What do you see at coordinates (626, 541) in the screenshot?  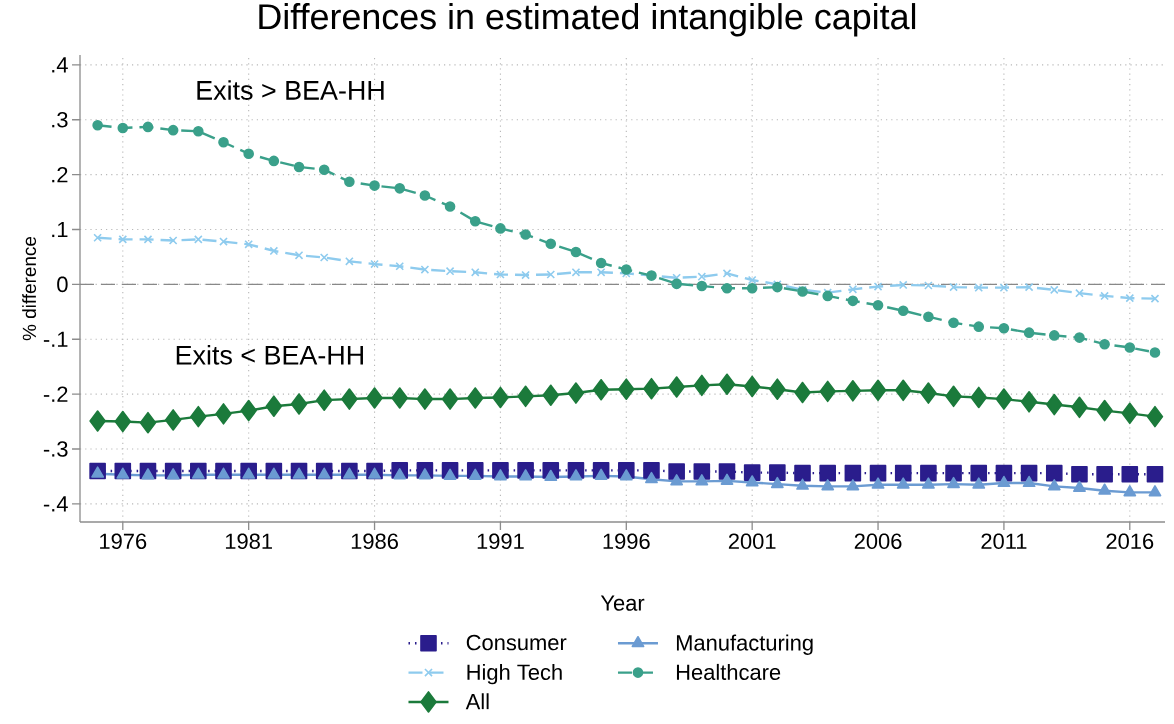 I see `x-tick-label: 1996` at bounding box center [626, 541].